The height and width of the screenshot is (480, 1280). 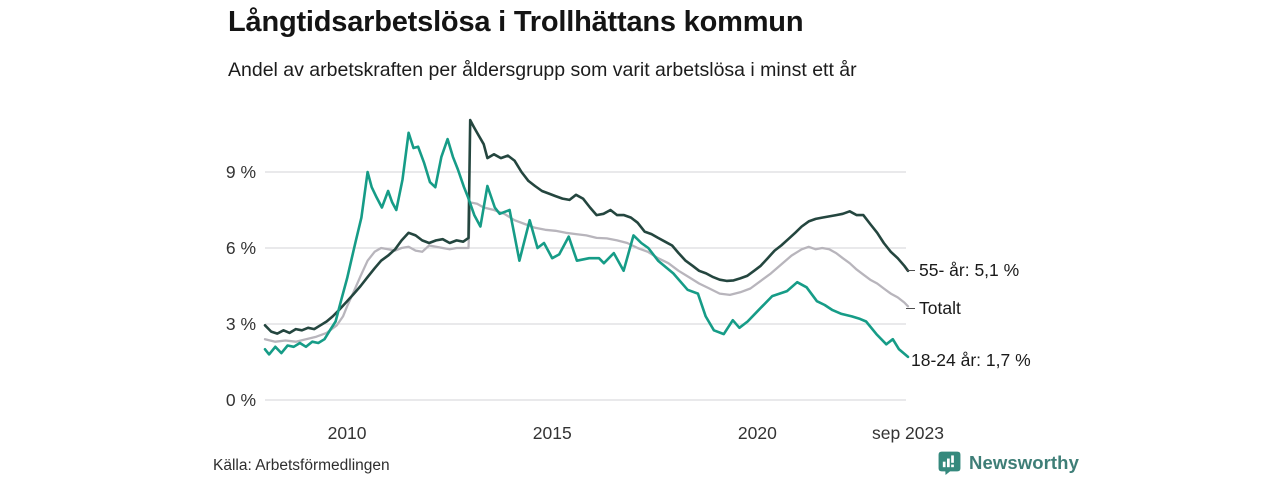 I want to click on newsworthy-logo: Newsworthy, so click(x=1008, y=462).